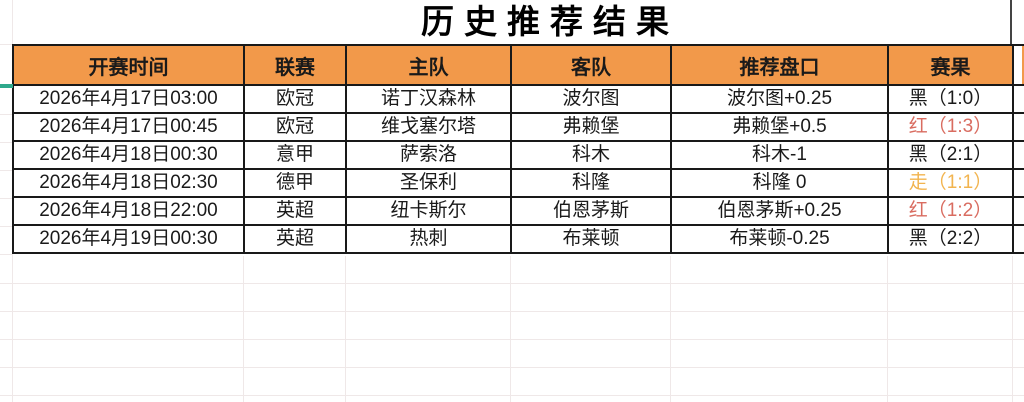  I want to click on cell-result: 黑（2:2）, so click(950, 239).